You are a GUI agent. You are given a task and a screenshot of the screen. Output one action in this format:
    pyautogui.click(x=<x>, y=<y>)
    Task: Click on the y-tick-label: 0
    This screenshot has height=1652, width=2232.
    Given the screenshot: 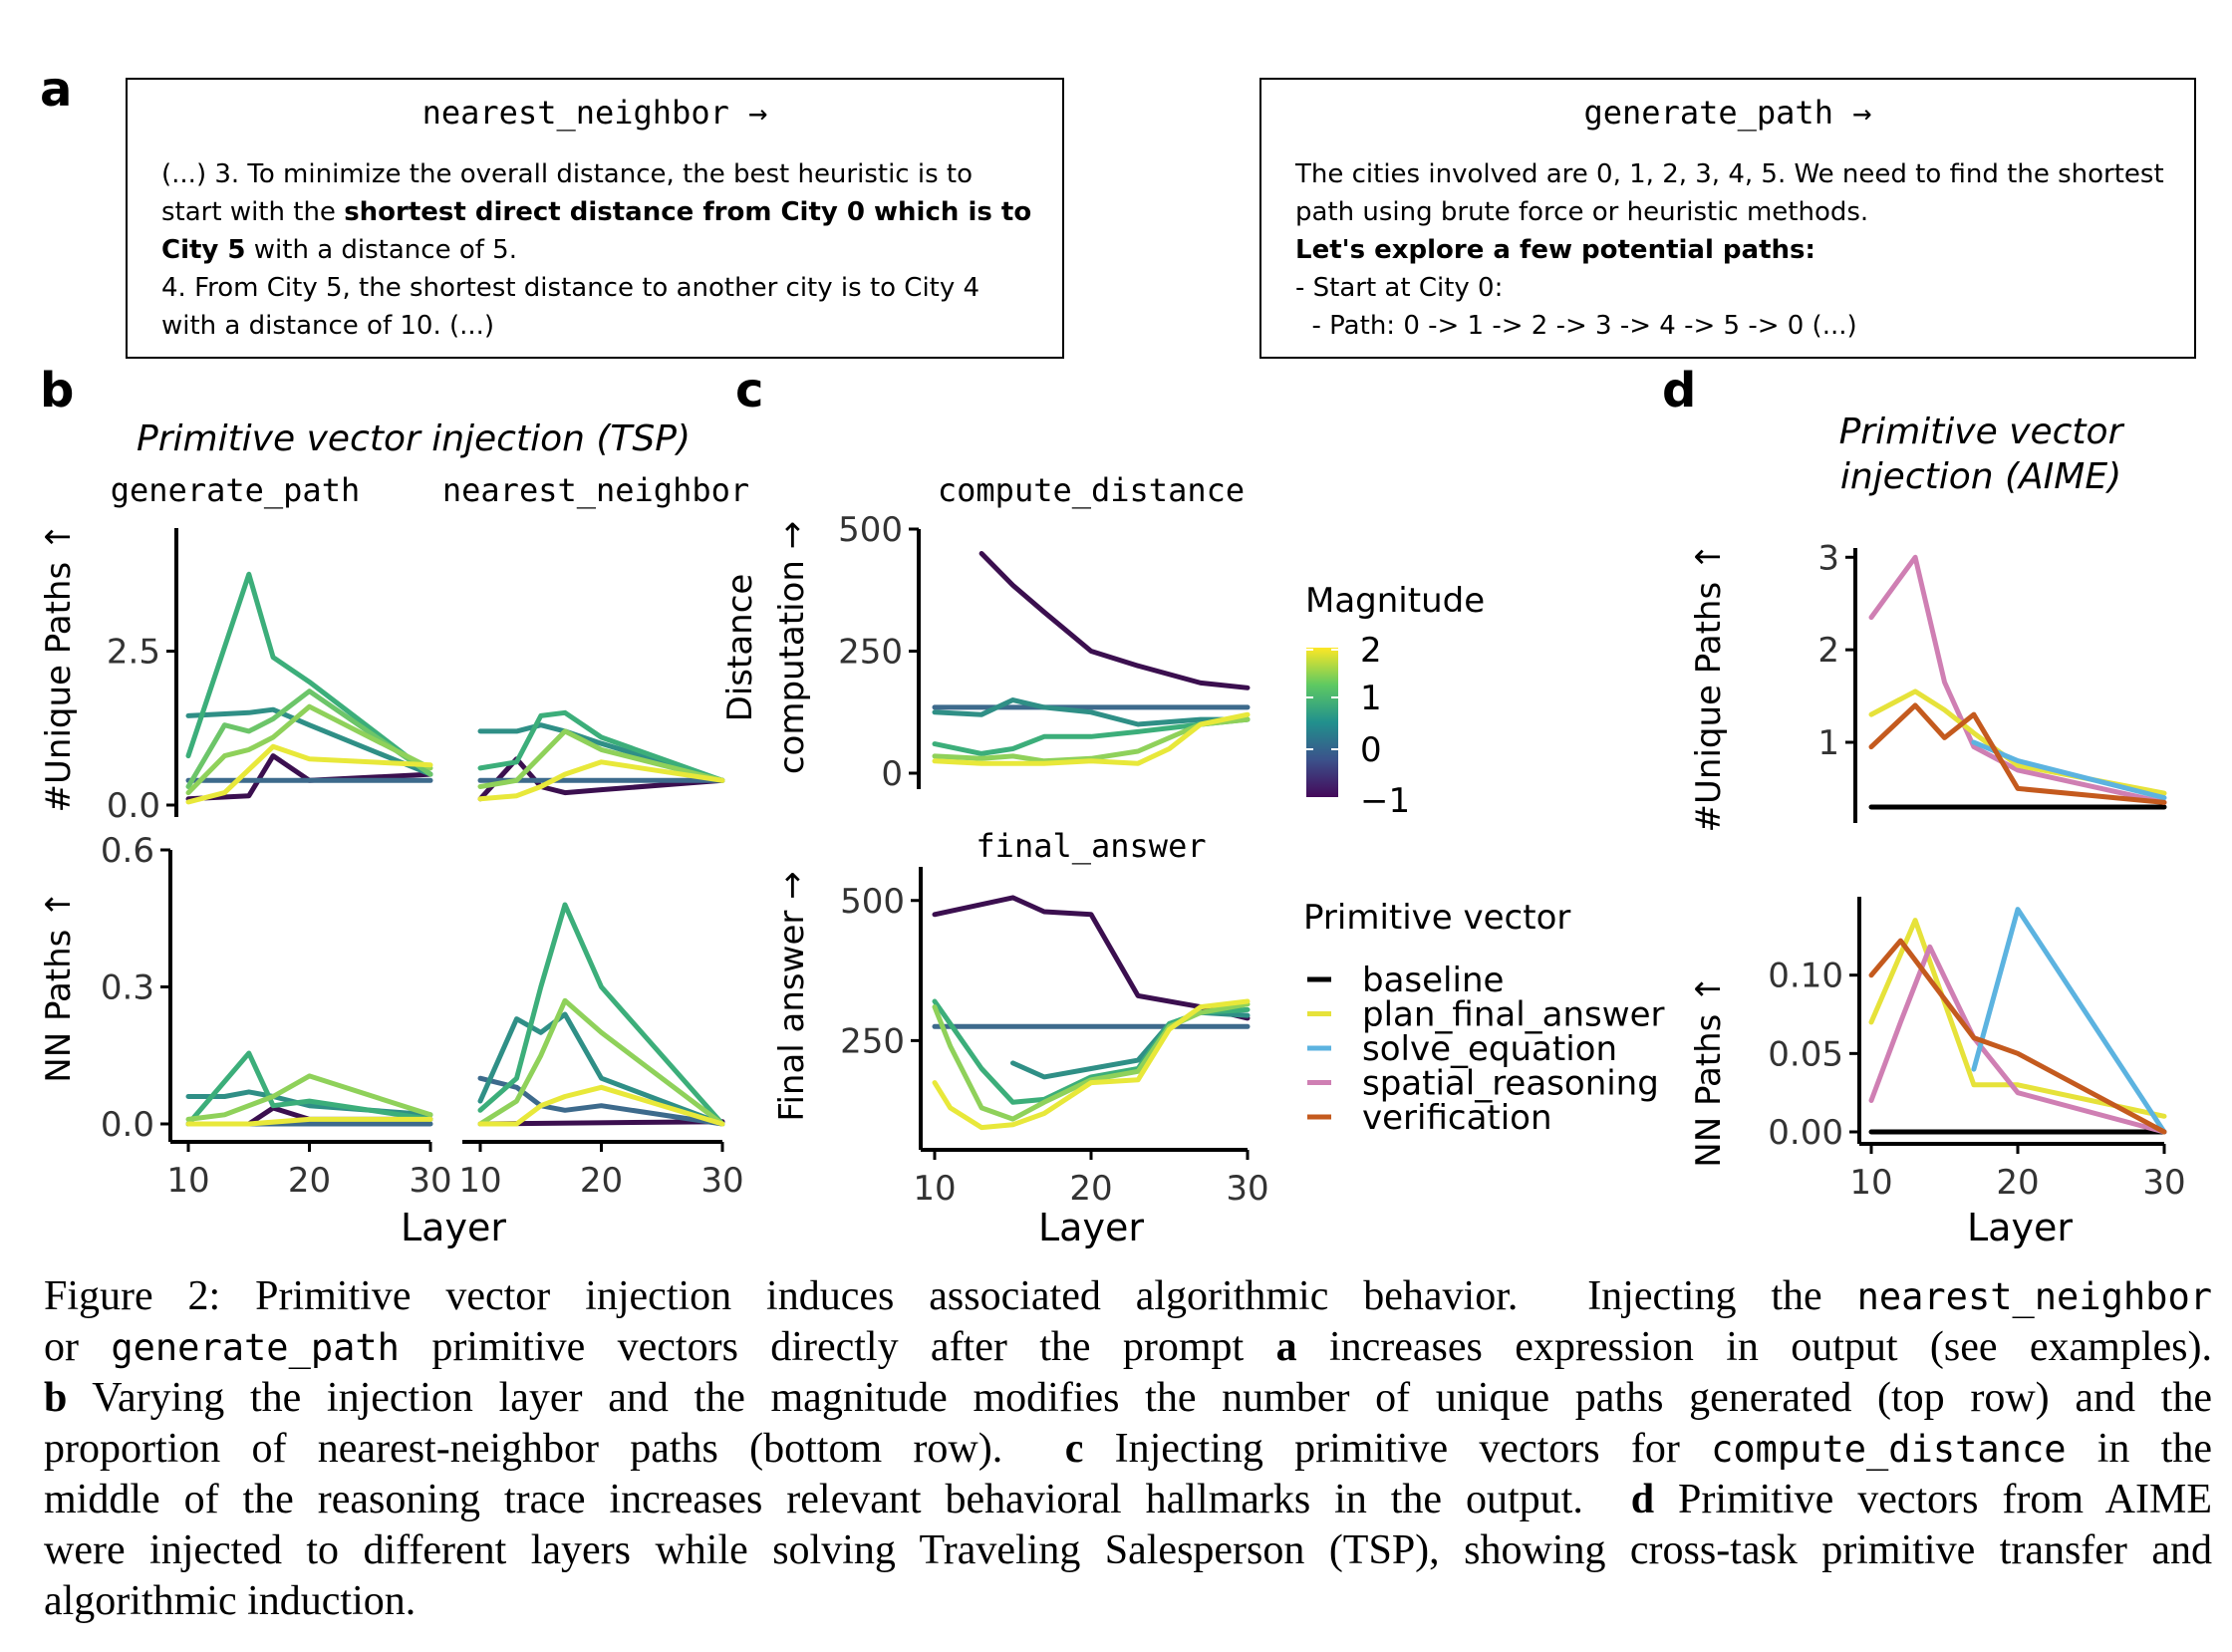 What is the action you would take?
    pyautogui.click(x=892, y=774)
    